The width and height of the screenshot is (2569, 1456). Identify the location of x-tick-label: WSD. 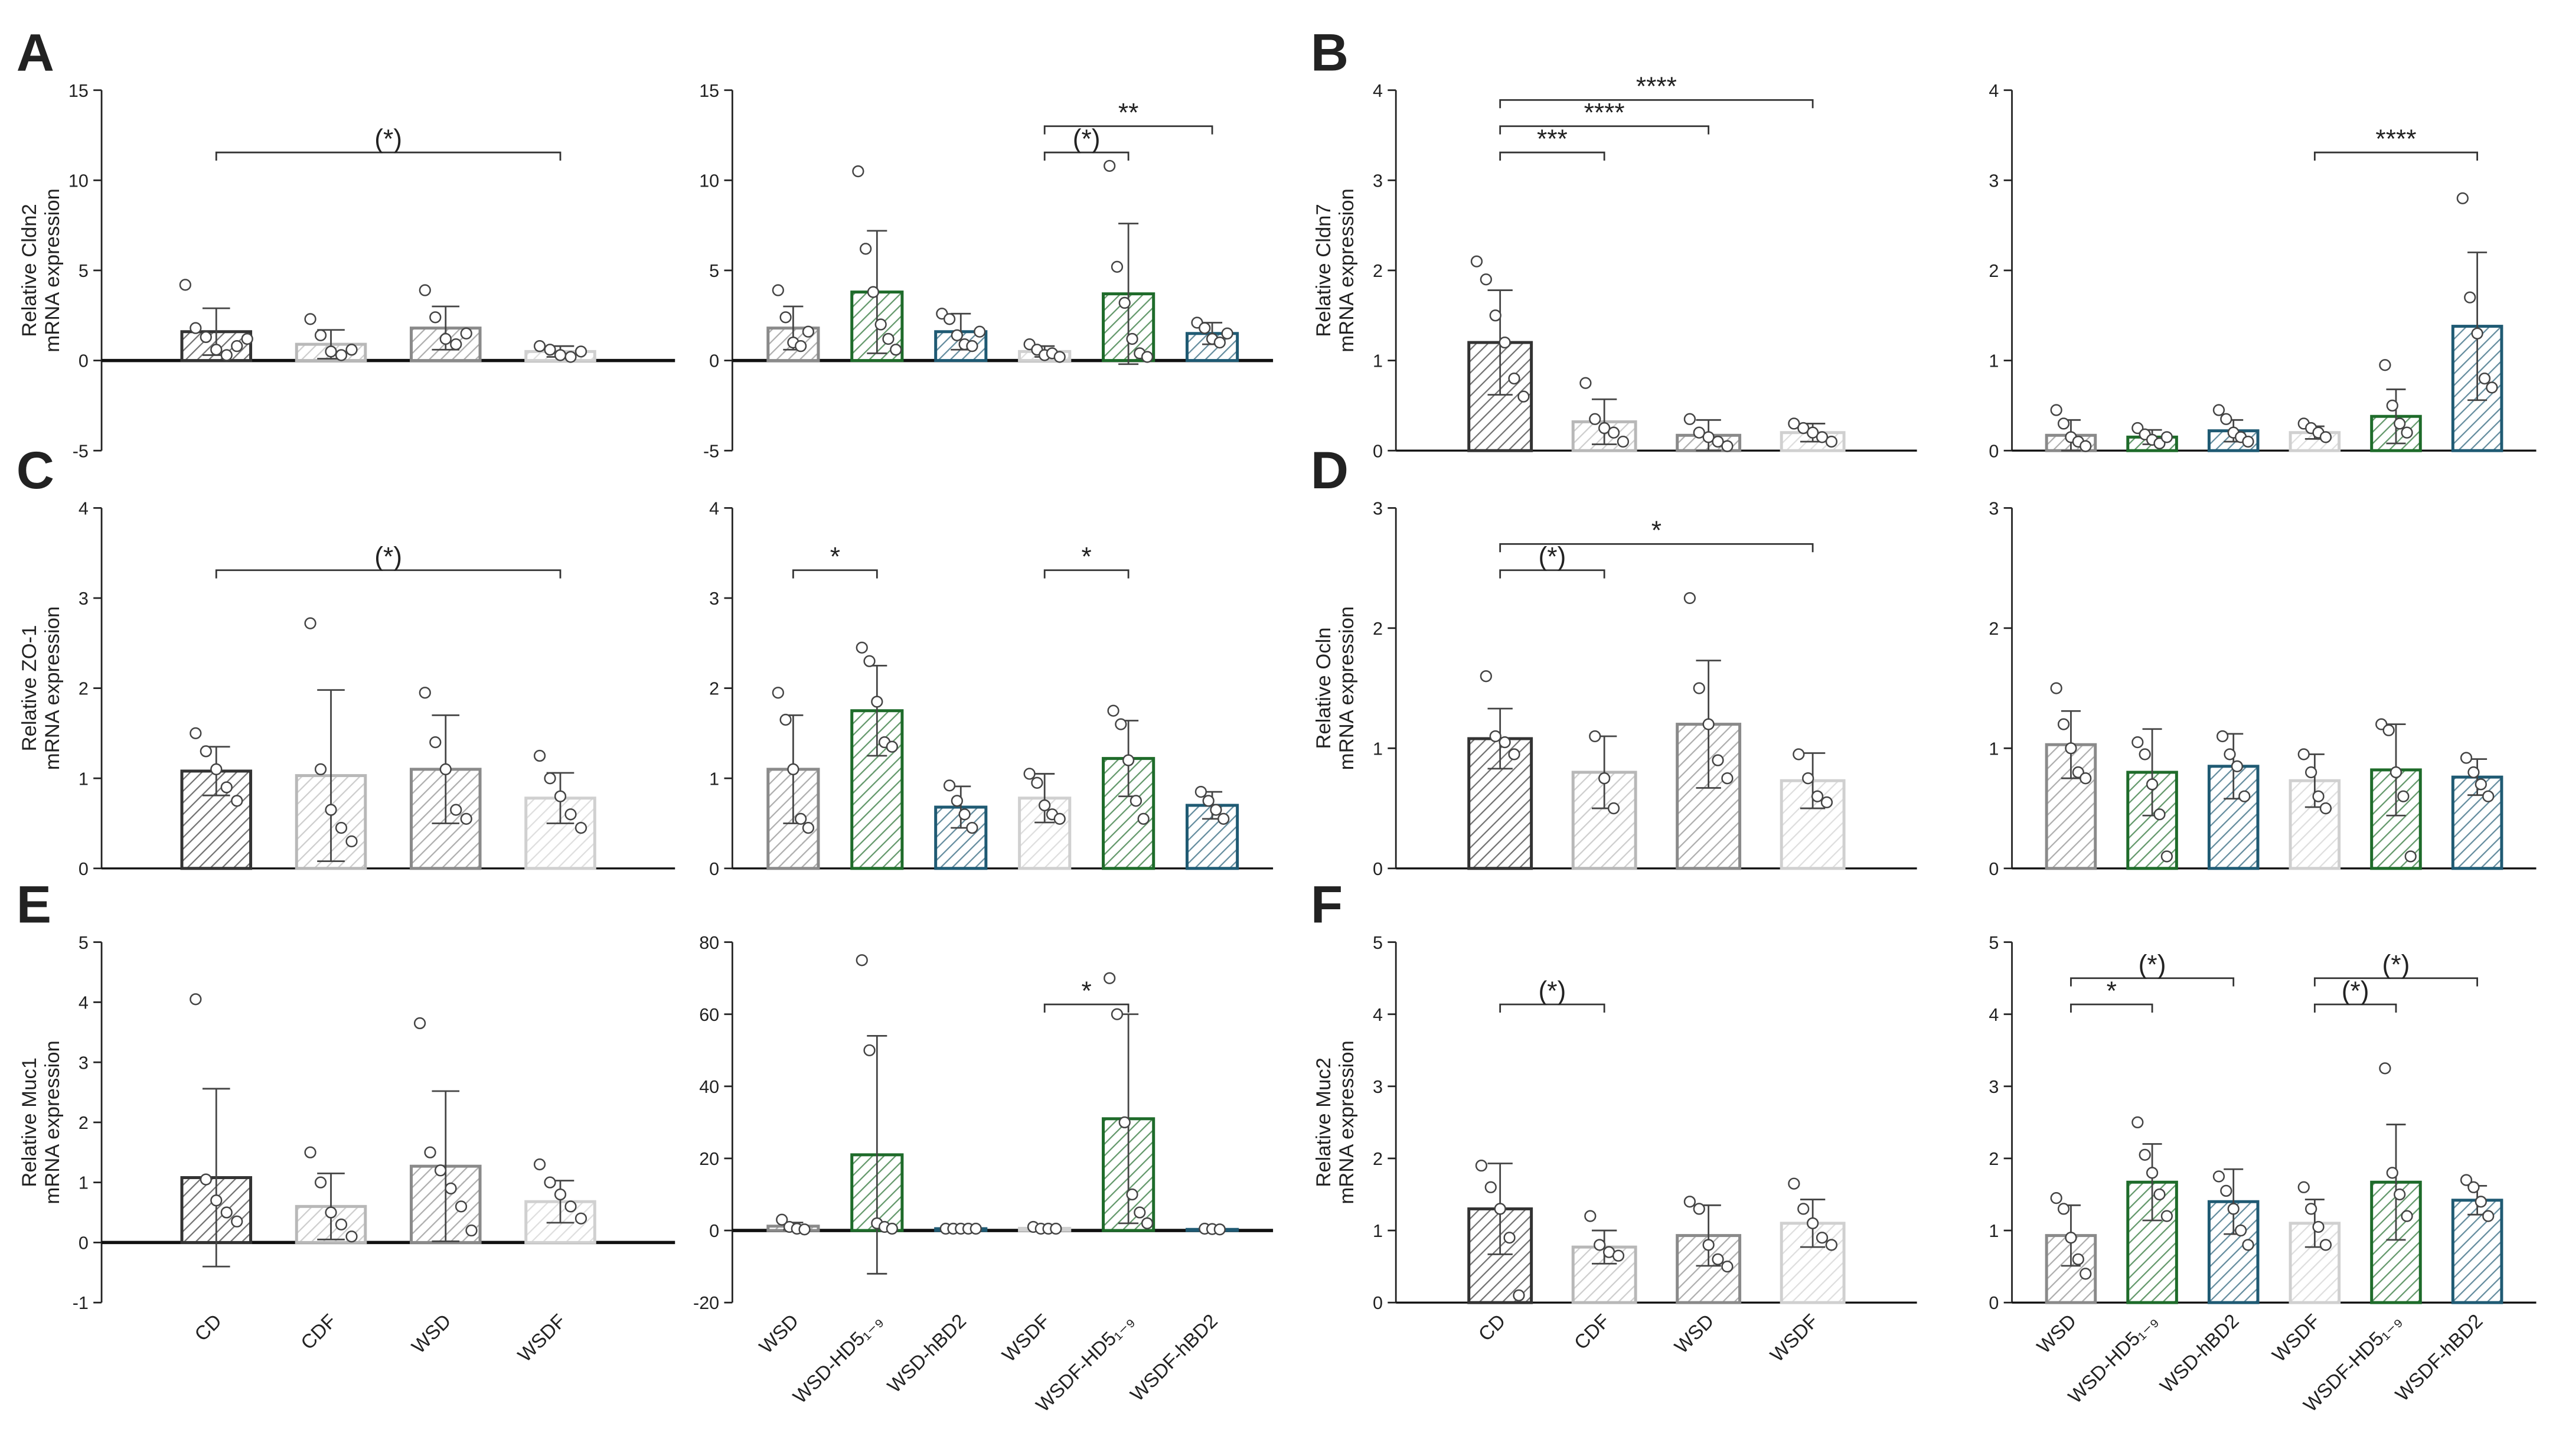
(431, 1334).